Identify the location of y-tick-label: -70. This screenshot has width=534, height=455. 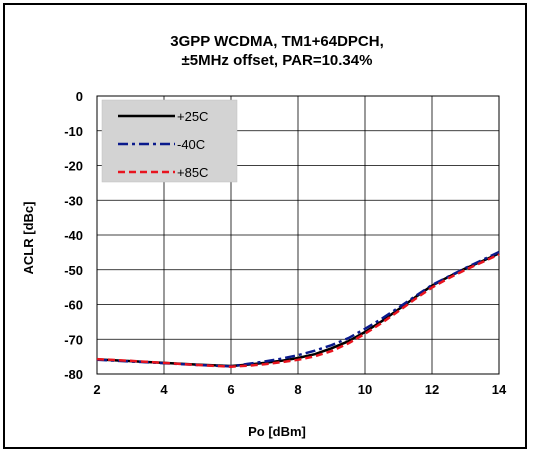
(73, 339).